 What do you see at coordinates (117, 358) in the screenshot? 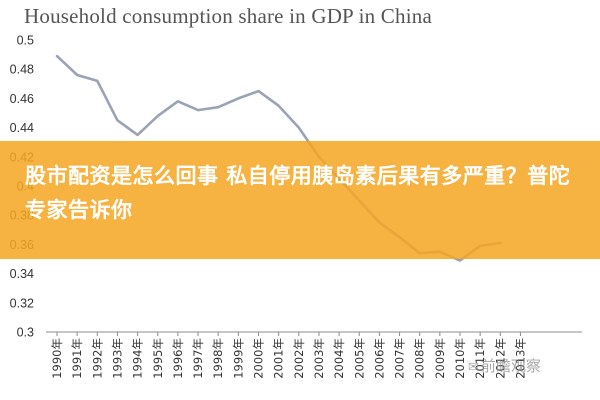
I see `x-tick-label: 1993年` at bounding box center [117, 358].